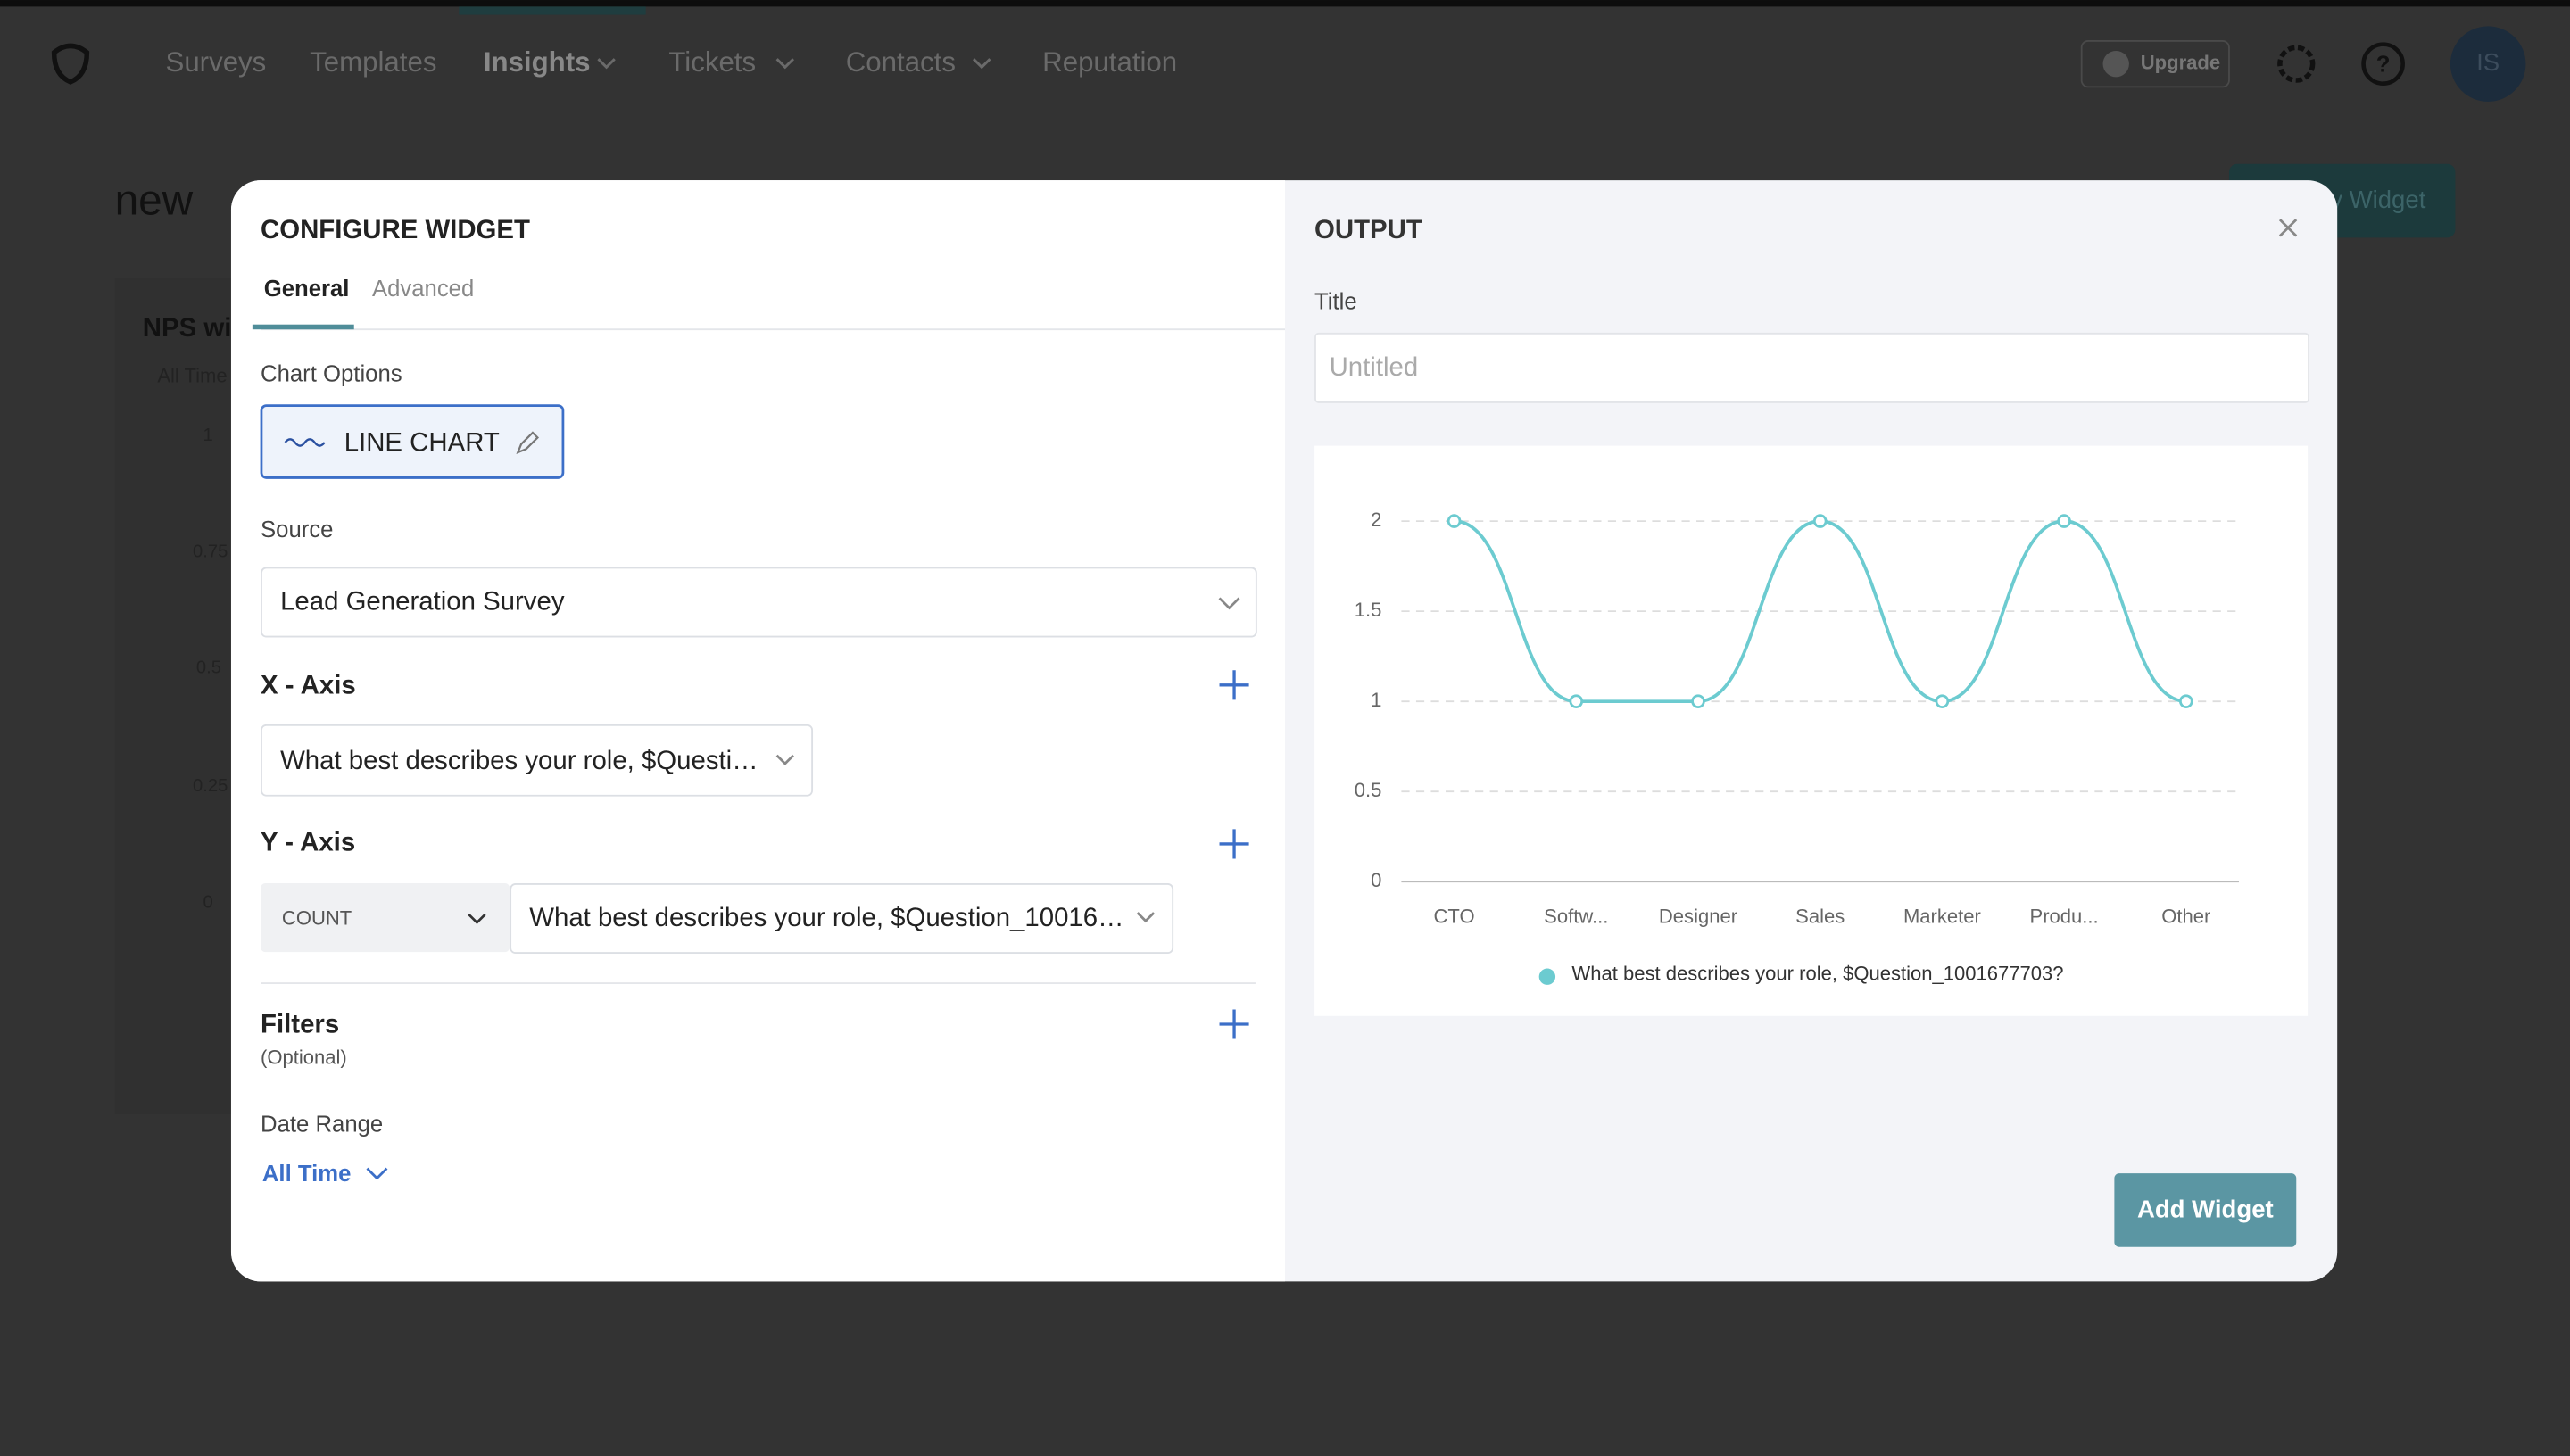 This screenshot has height=1456, width=2570. What do you see at coordinates (307, 1174) in the screenshot?
I see `date-range-value: All Time` at bounding box center [307, 1174].